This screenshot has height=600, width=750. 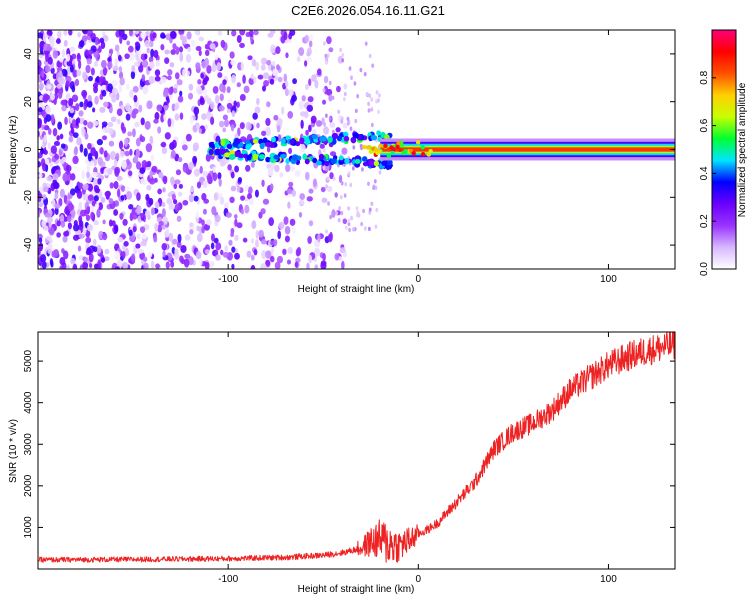 I want to click on colorbar-tick-label: 0.4, so click(x=704, y=173).